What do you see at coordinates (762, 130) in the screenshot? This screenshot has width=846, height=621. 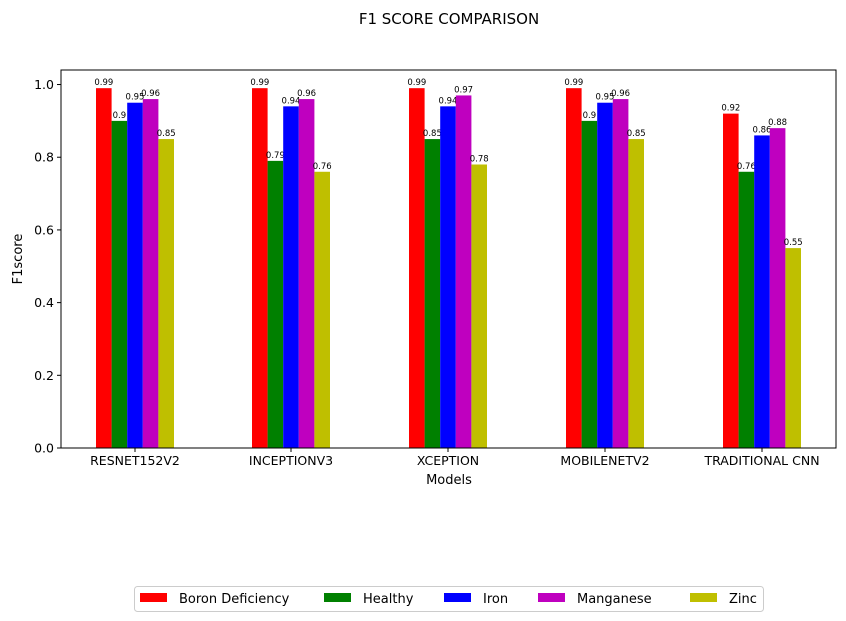 I see `bar-value-label: 0.86` at bounding box center [762, 130].